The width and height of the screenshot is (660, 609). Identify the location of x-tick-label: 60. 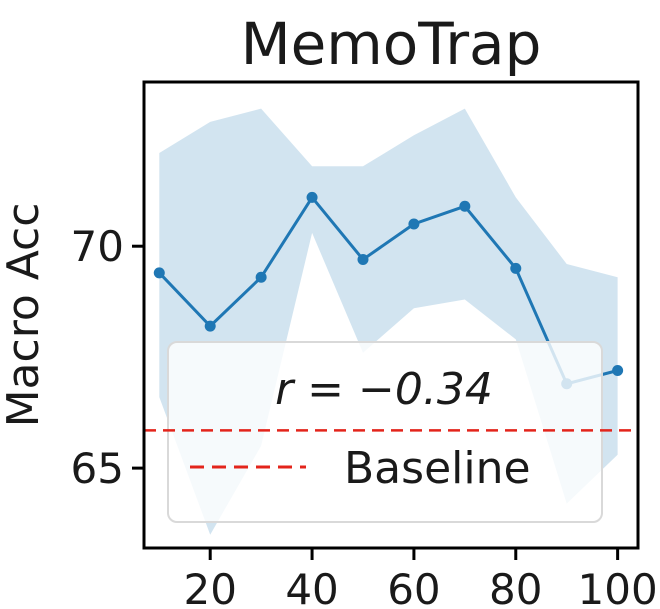
(413, 587).